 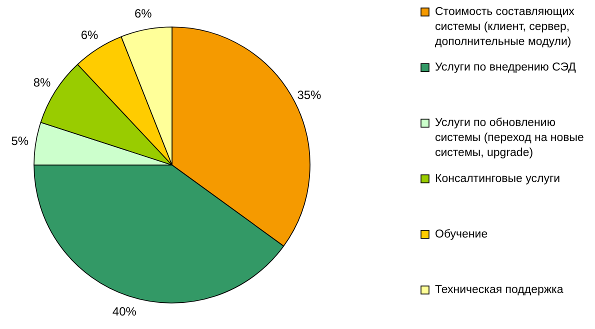 What do you see at coordinates (505, 68) in the screenshot?
I see `legend-label: Услуги по внедрению СЭД` at bounding box center [505, 68].